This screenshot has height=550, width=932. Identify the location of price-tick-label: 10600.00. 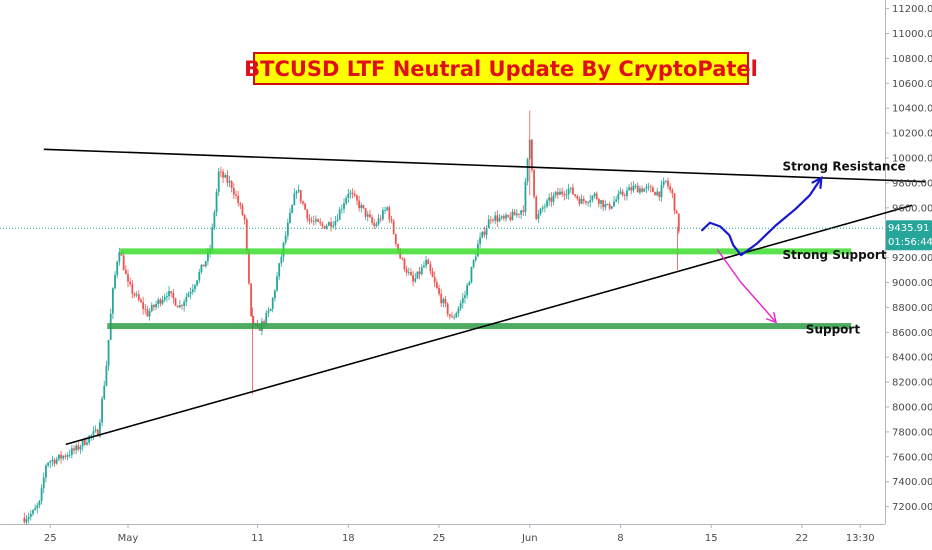
(912, 84).